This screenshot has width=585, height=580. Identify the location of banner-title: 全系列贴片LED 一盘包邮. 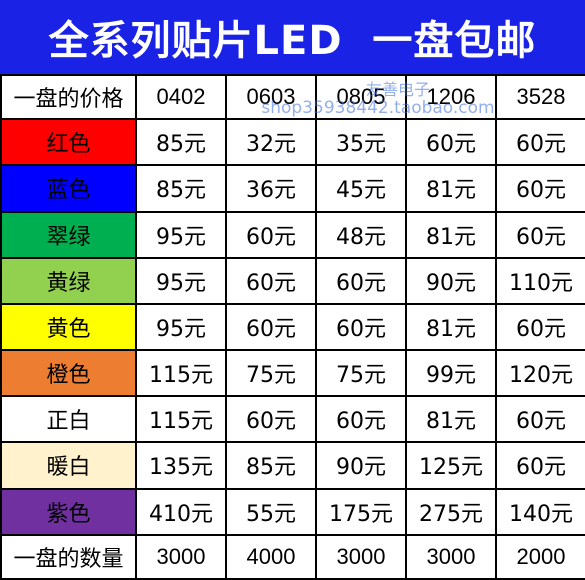
(292, 37).